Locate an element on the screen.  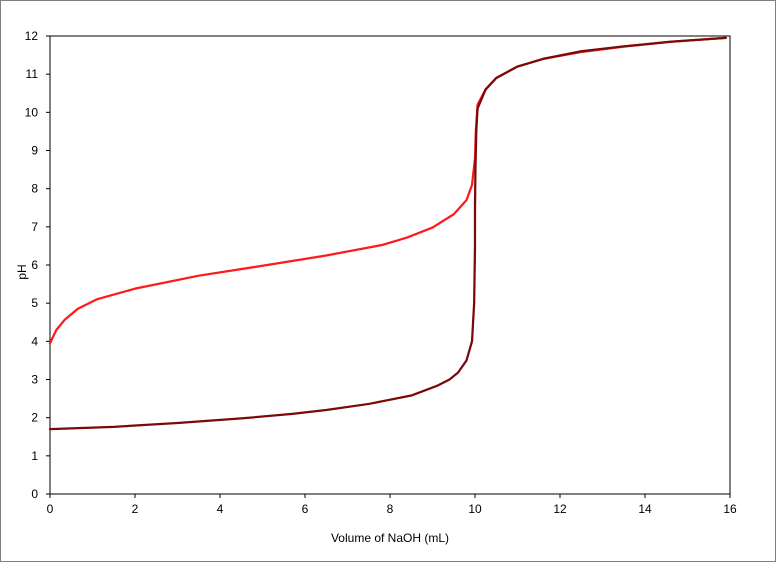
x-tick-label: 8 is located at coordinates (390, 509).